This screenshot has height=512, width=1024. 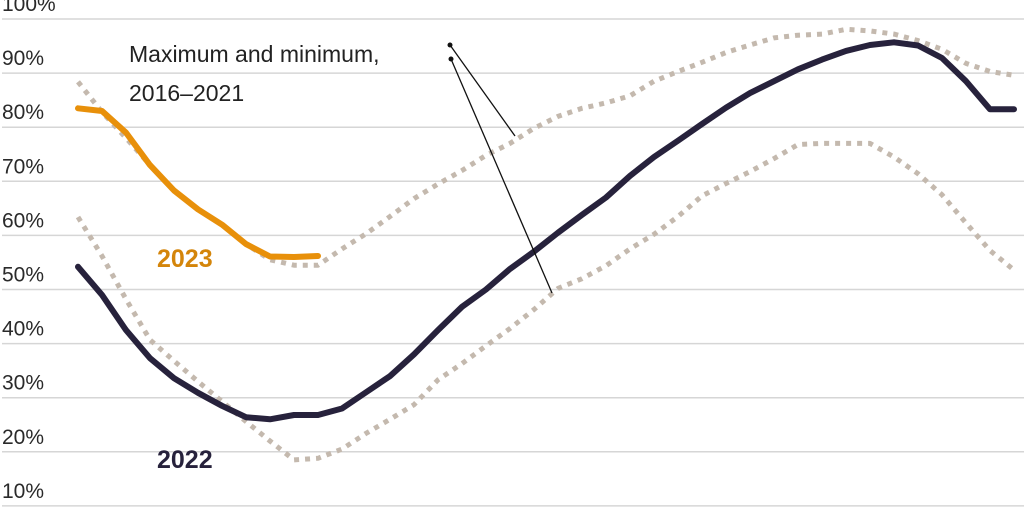 What do you see at coordinates (185, 460) in the screenshot?
I see `series-label-2022: 2022` at bounding box center [185, 460].